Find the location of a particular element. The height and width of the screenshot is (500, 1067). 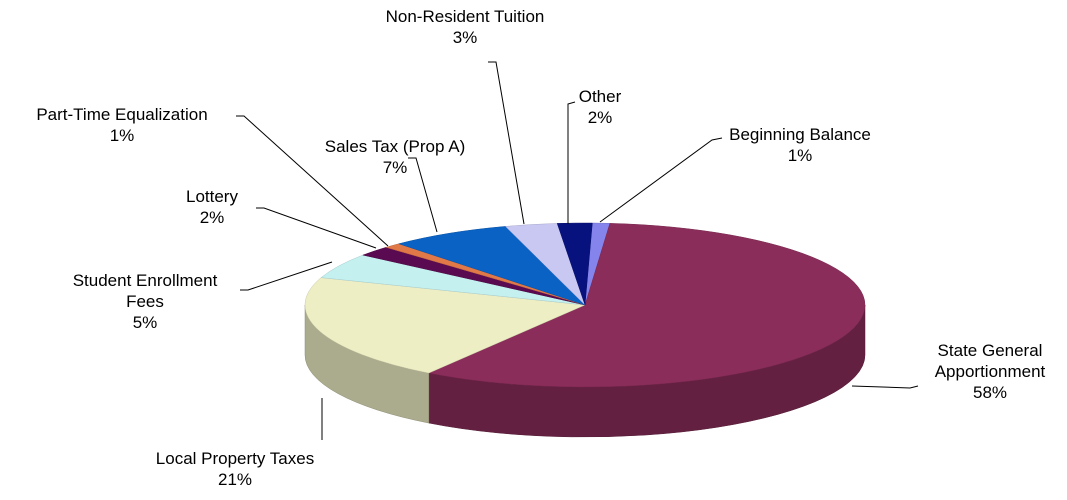

category-label: State General Apportionment is located at coordinates (990, 361).